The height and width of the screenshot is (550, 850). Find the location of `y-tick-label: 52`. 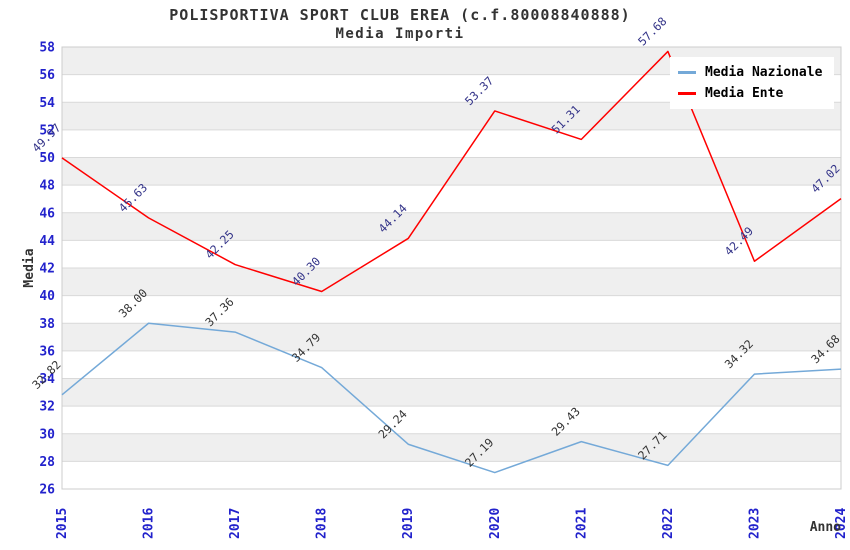

y-tick-label: 52 is located at coordinates (47, 130).